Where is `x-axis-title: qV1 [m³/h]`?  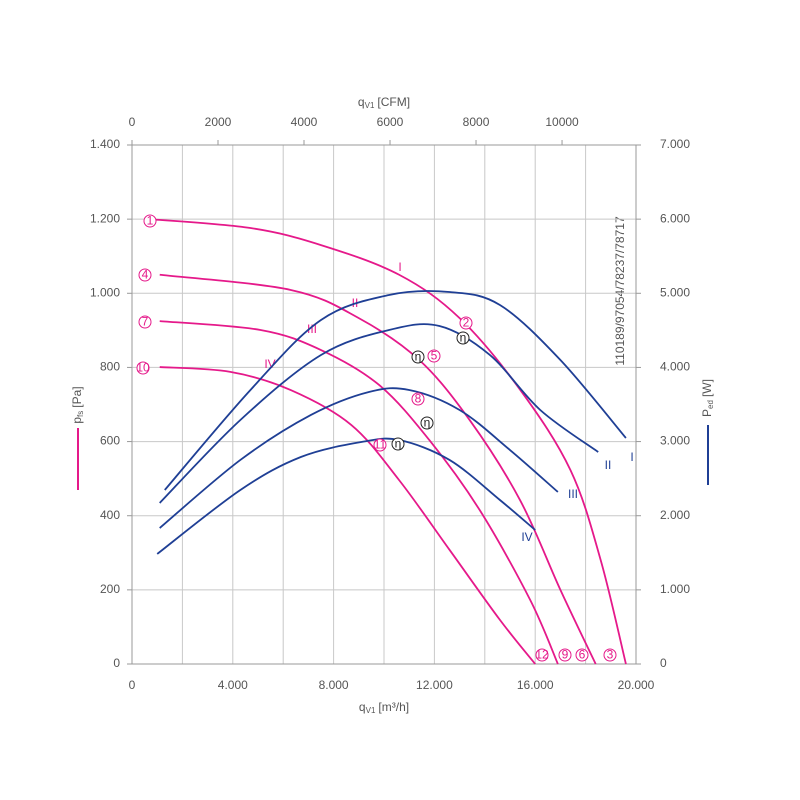
x-axis-title: qV1 [m³/h] is located at coordinates (384, 707).